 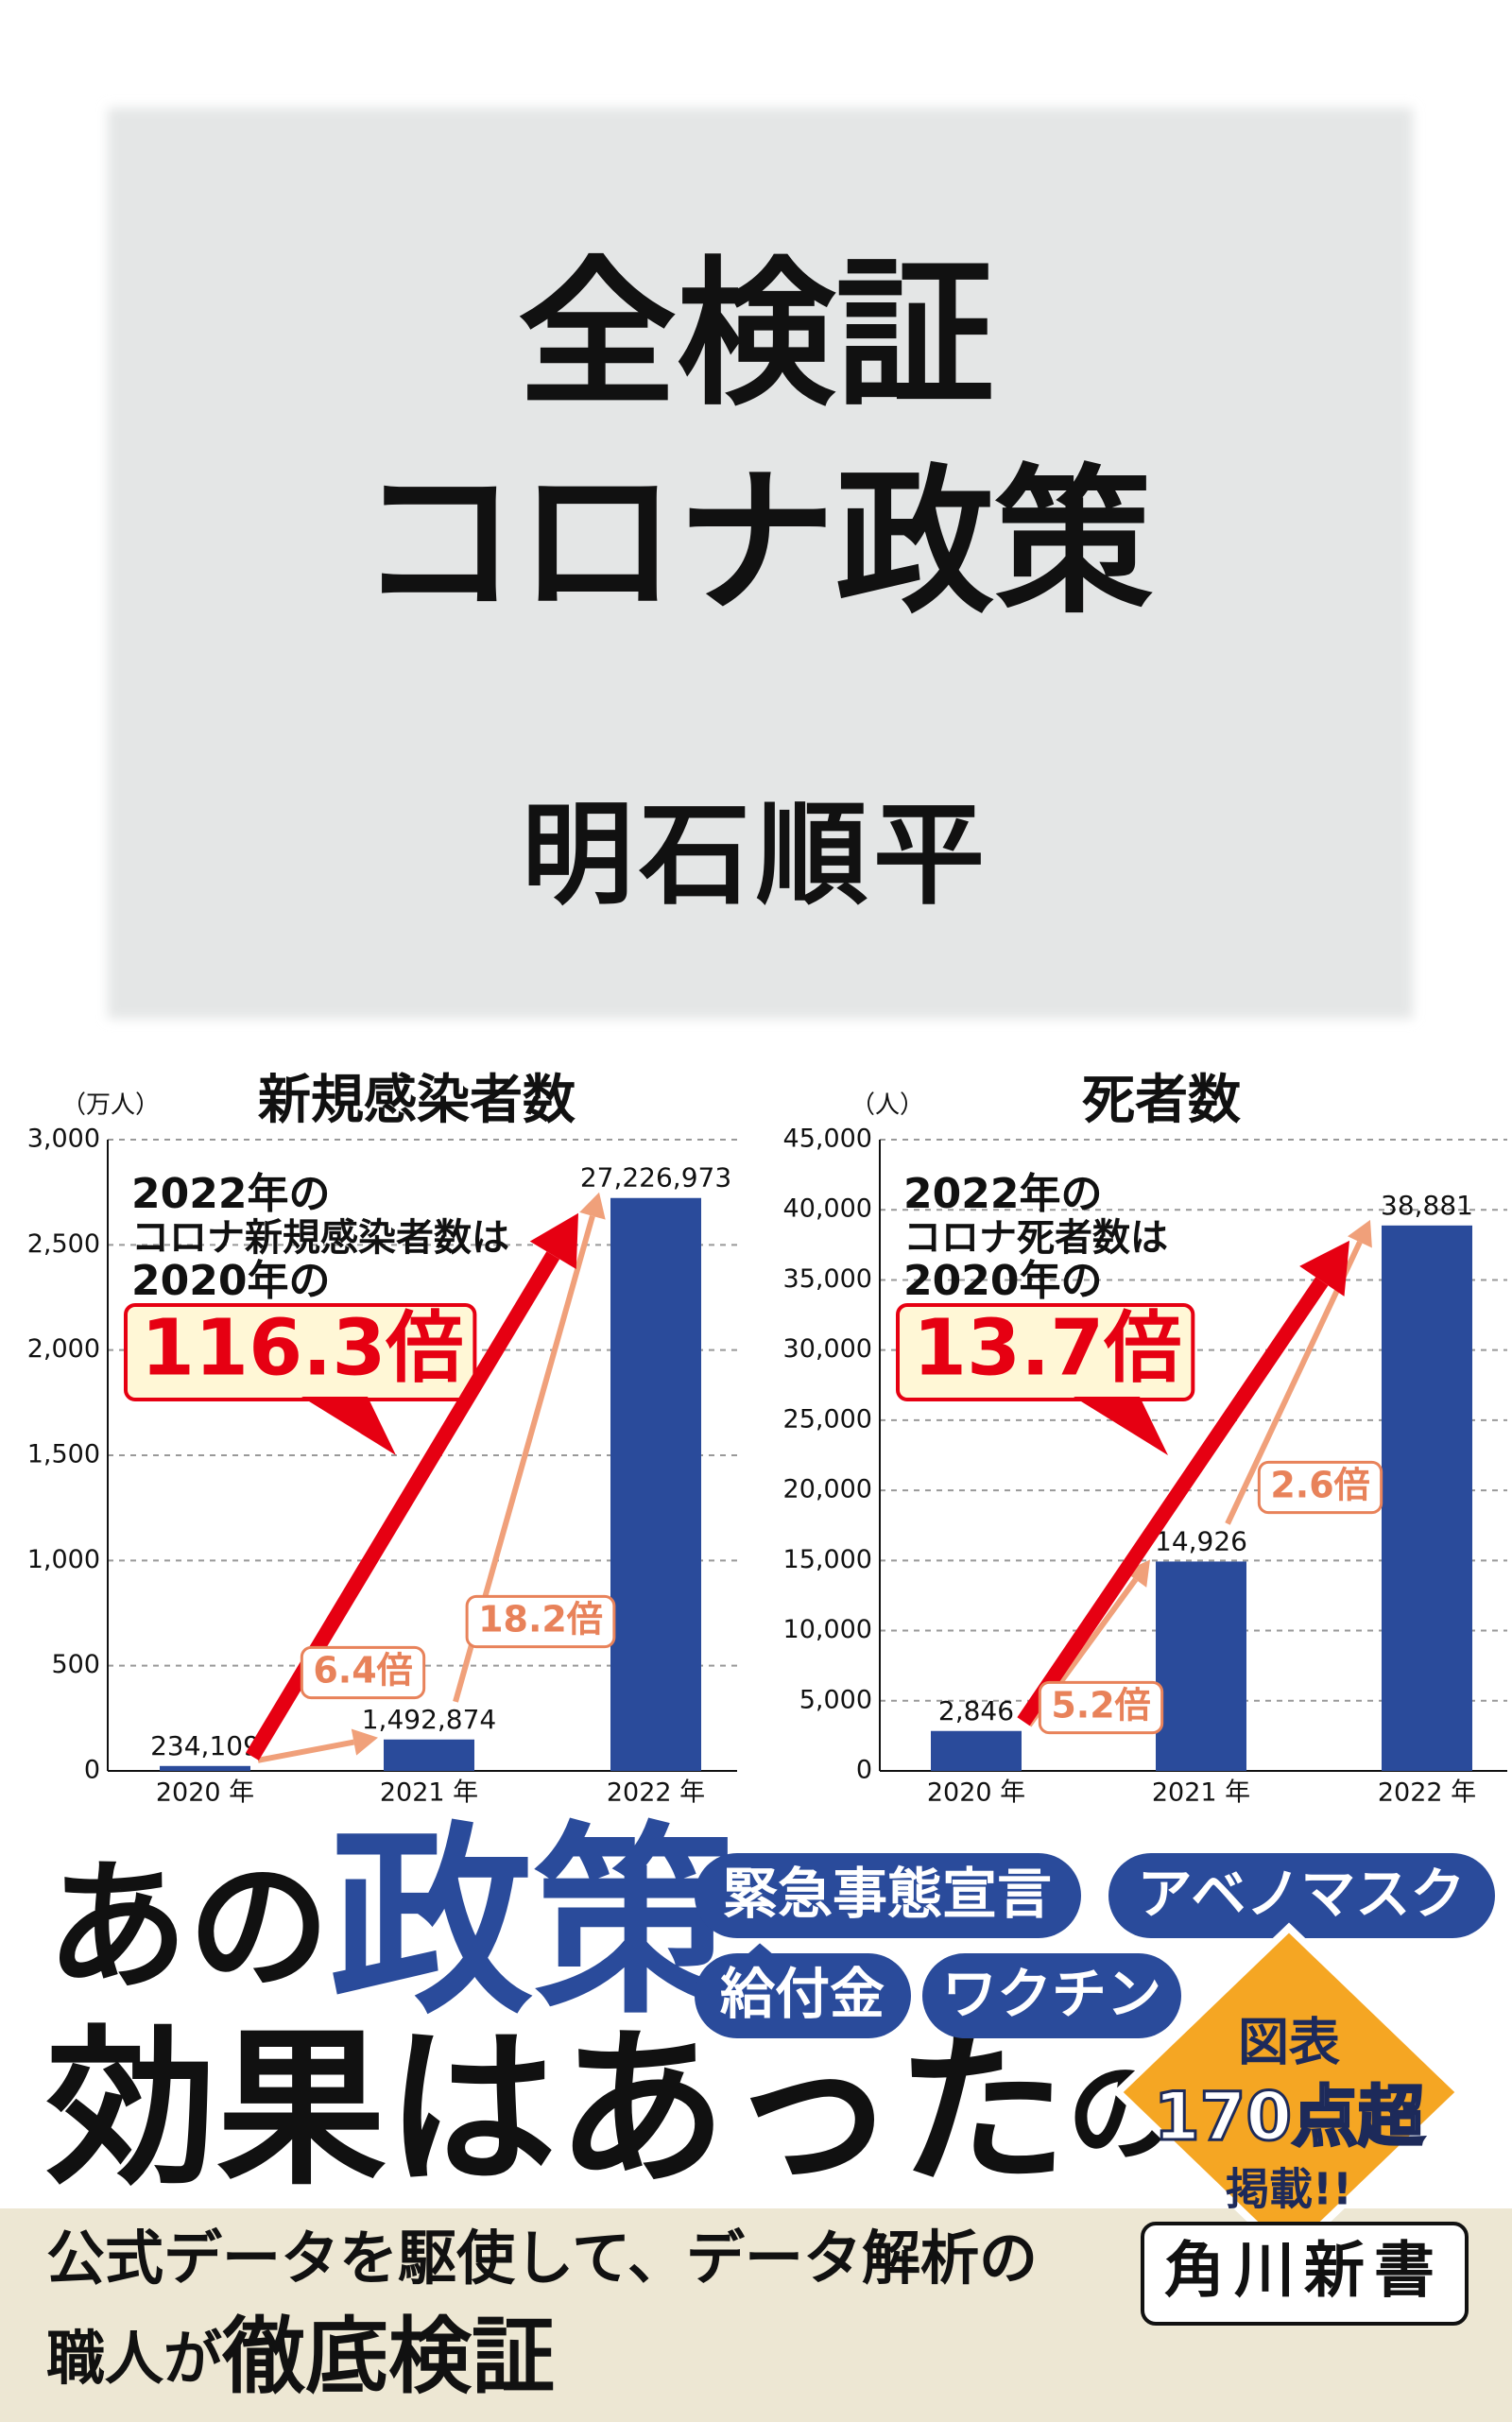 I want to click on headline-part: あの, so click(x=188, y=1928).